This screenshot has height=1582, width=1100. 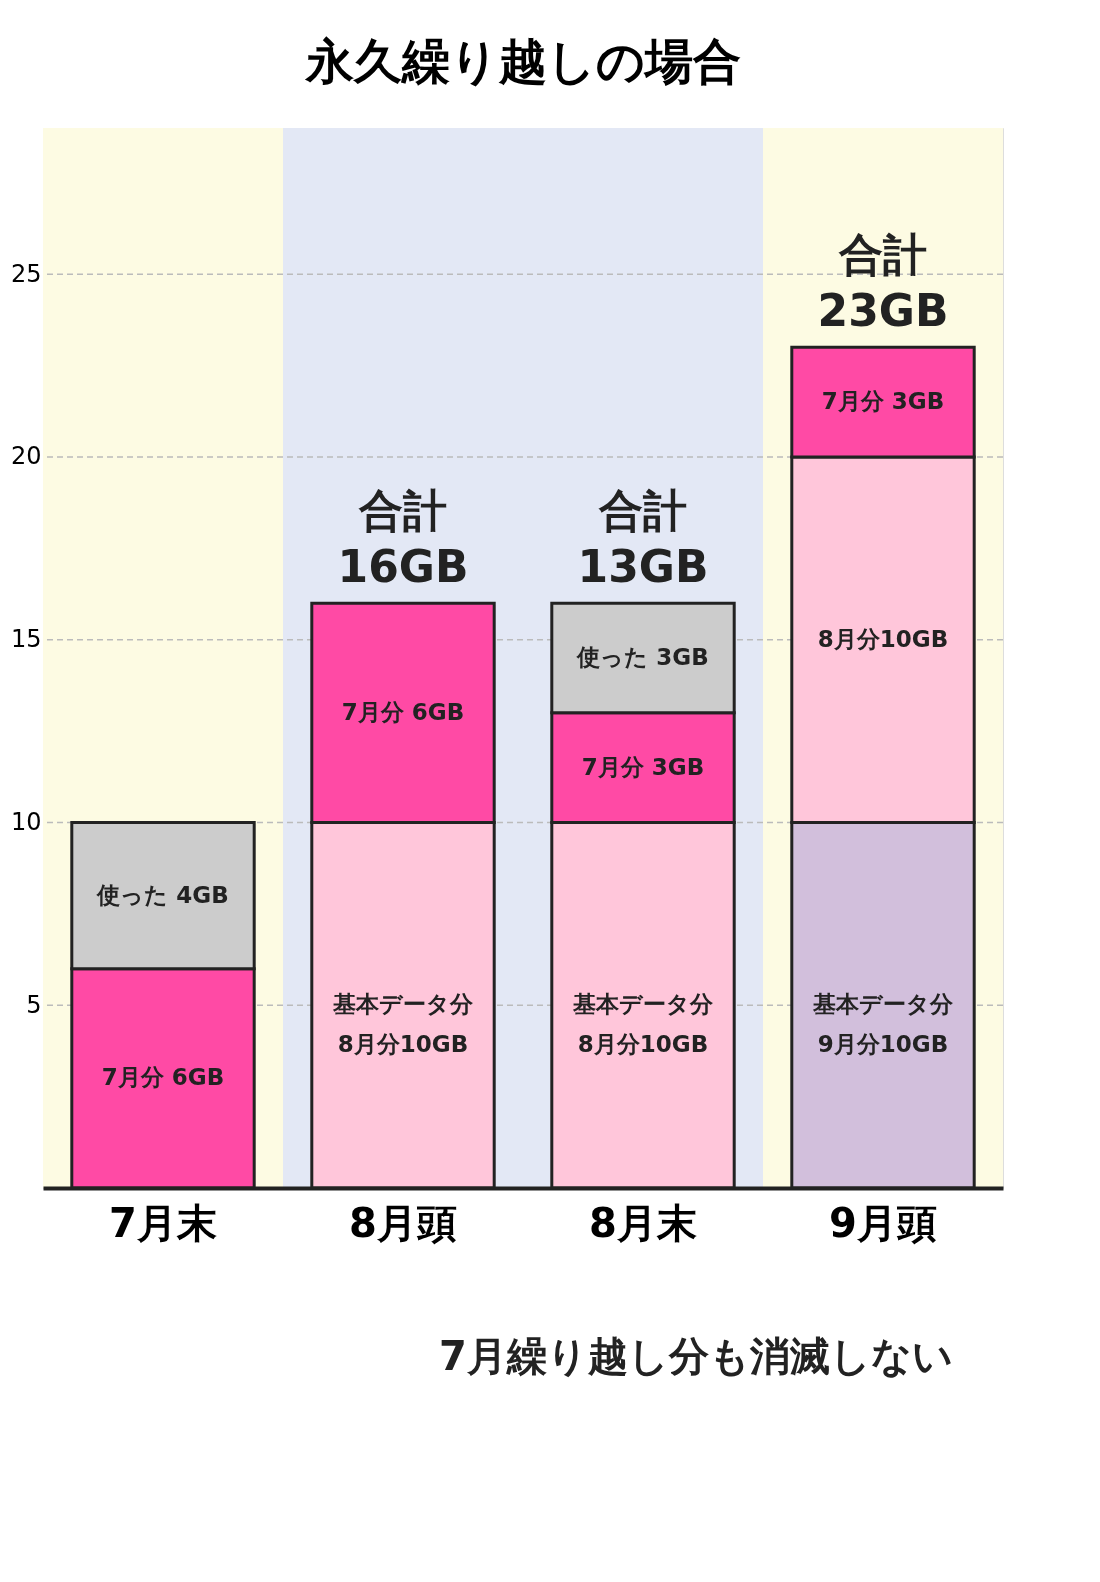 I want to click on y-tick-label: 5, so click(x=34, y=1004).